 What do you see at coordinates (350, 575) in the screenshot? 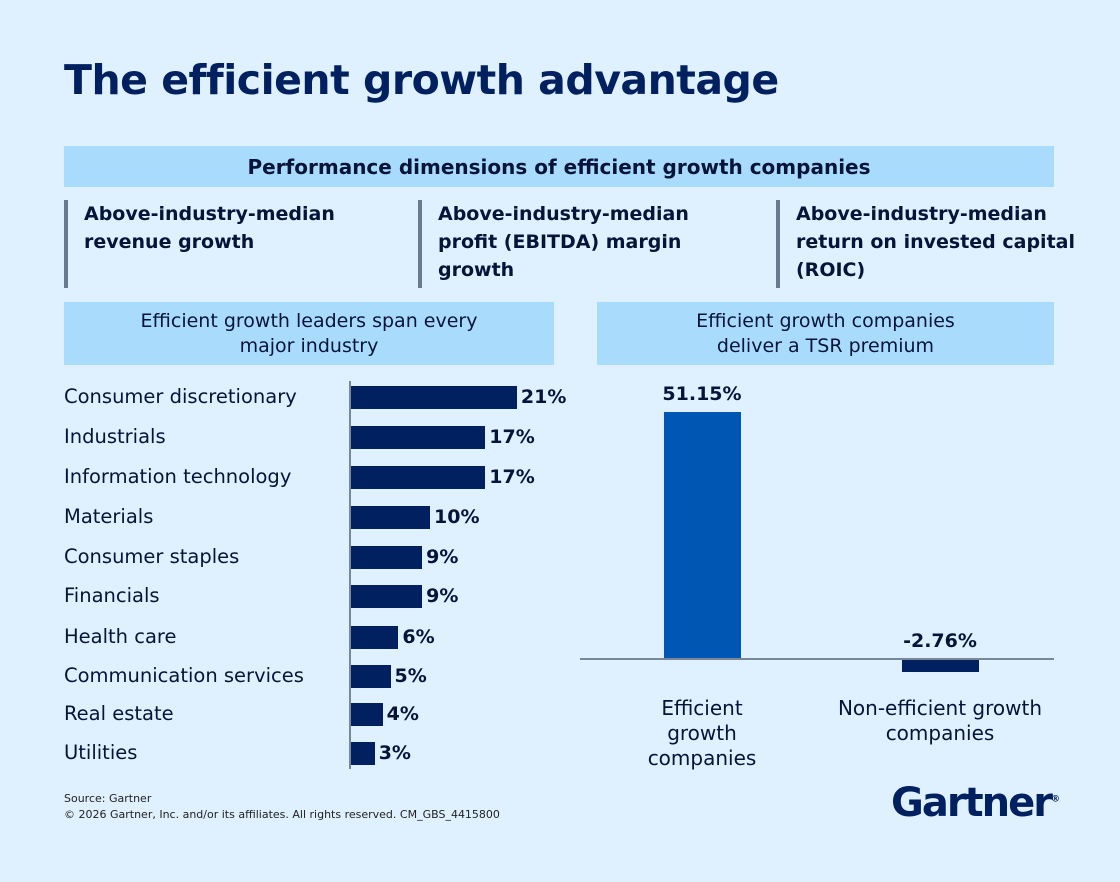
I see `industry-axis` at bounding box center [350, 575].